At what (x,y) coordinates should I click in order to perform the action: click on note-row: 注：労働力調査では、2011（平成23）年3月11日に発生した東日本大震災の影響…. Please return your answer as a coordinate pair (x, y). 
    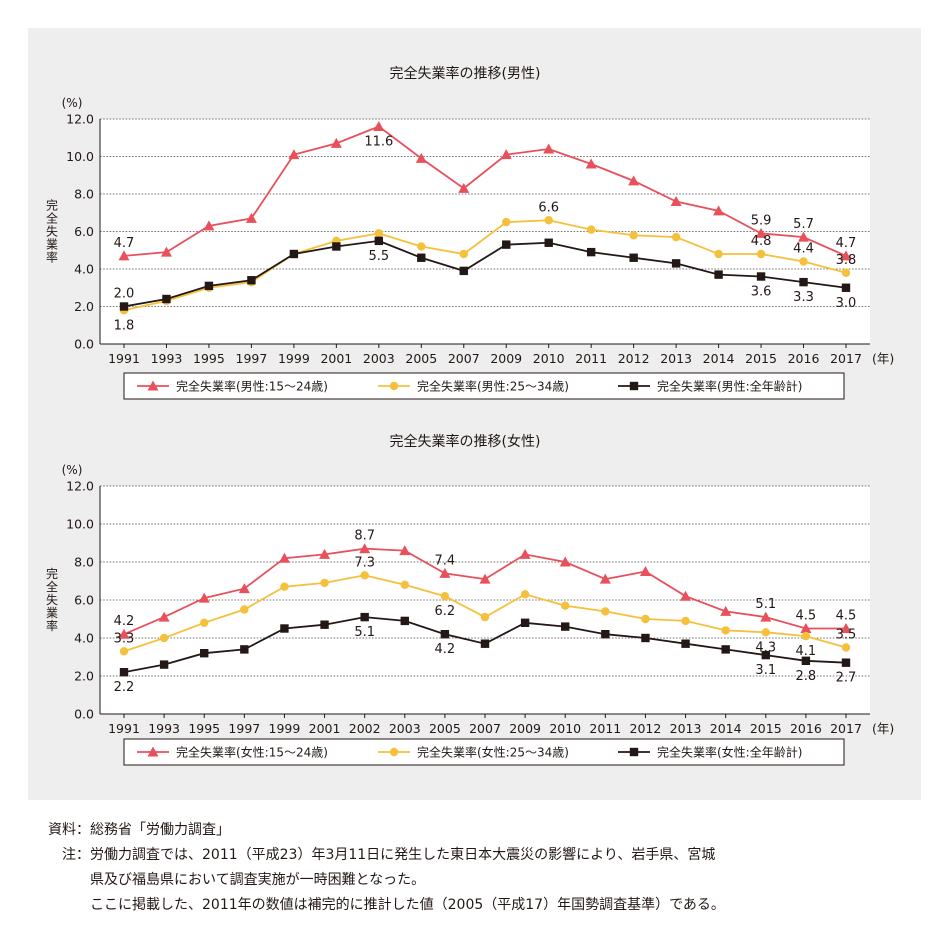
    Looking at the image, I should click on (480, 855).